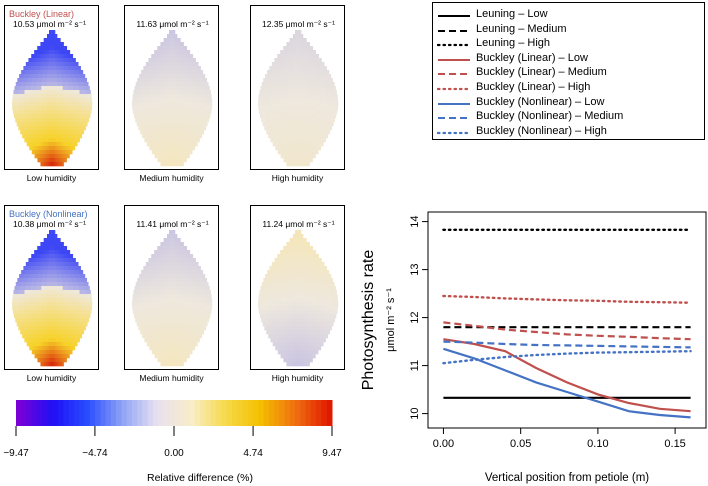 The height and width of the screenshot is (486, 708). Describe the element at coordinates (298, 98) in the screenshot. I see `leaf-heatmap` at that location.